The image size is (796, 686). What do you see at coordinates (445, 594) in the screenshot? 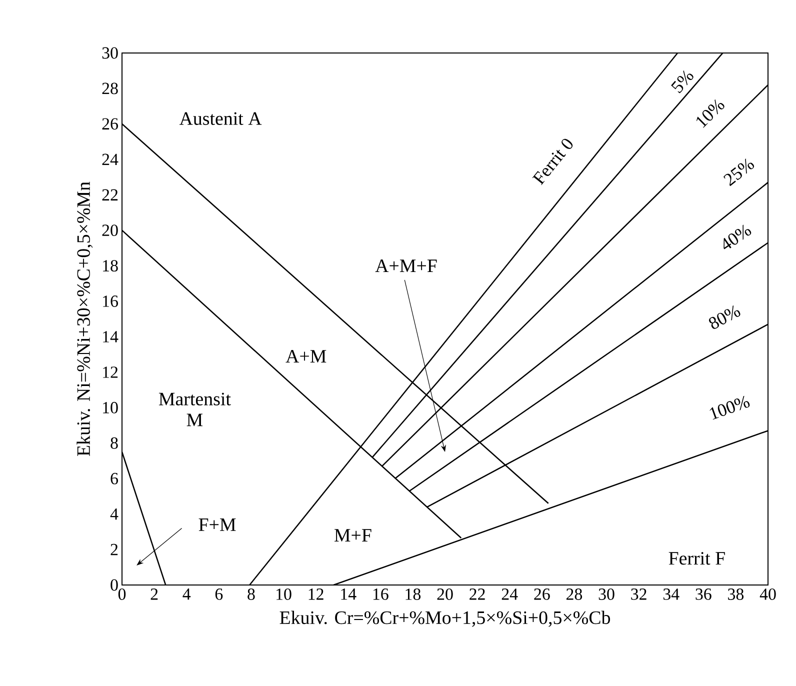
I see `x-tick-label: 20` at bounding box center [445, 594].